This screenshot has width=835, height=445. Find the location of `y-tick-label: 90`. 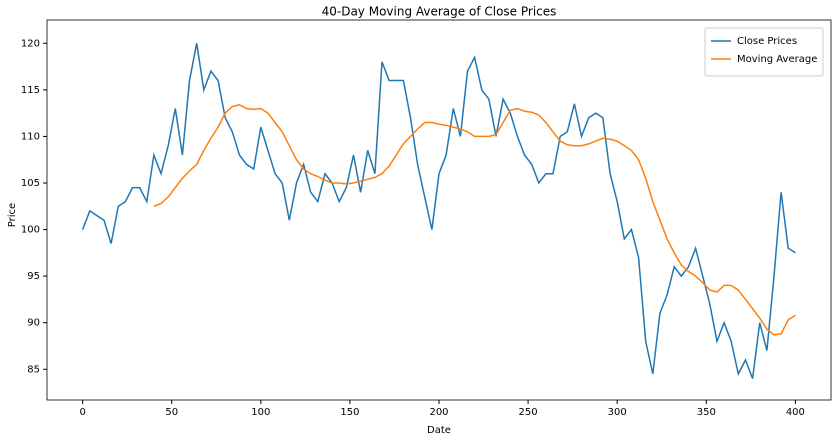

y-tick-label: 90 is located at coordinates (33, 323).